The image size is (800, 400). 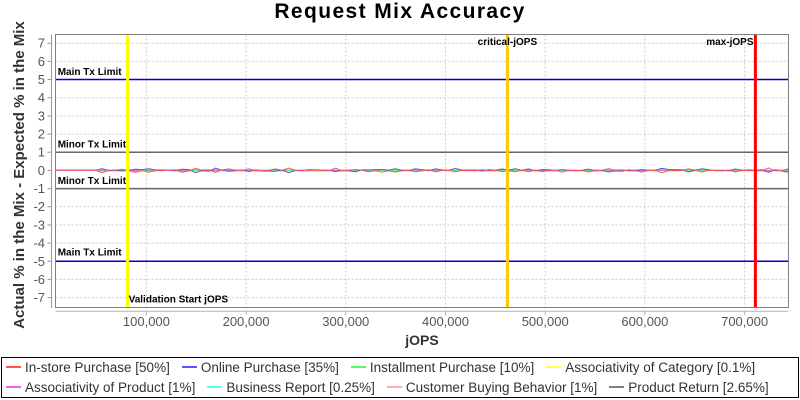 What do you see at coordinates (41, 115) in the screenshot?
I see `svg-text: 3` at bounding box center [41, 115].